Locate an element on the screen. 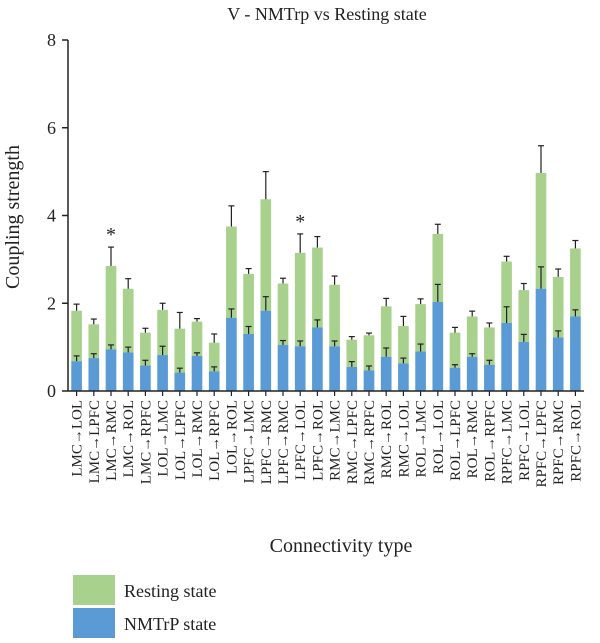 This screenshot has height=643, width=600. y-tick-label: 6 is located at coordinates (51, 128).